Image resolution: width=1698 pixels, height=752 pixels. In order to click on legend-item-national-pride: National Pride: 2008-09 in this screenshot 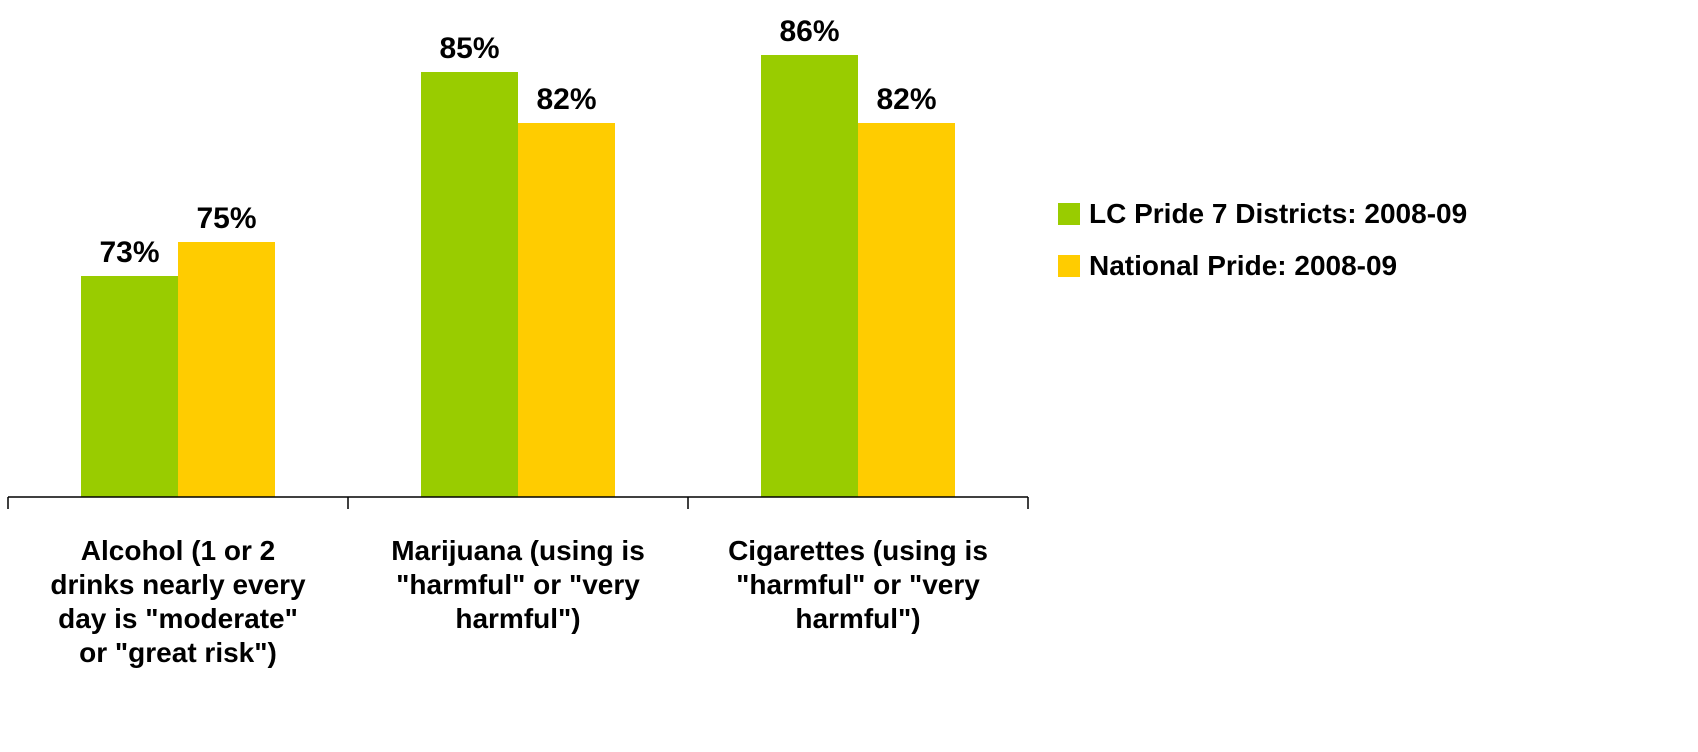, I will do `click(1262, 266)`.